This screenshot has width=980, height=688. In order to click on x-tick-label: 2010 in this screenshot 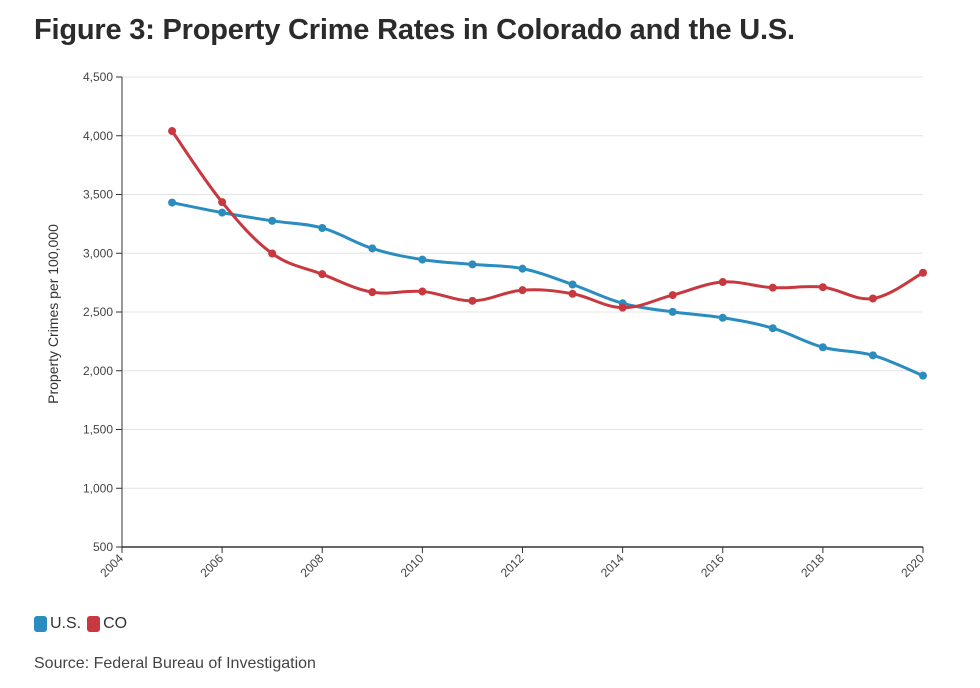, I will do `click(412, 565)`.